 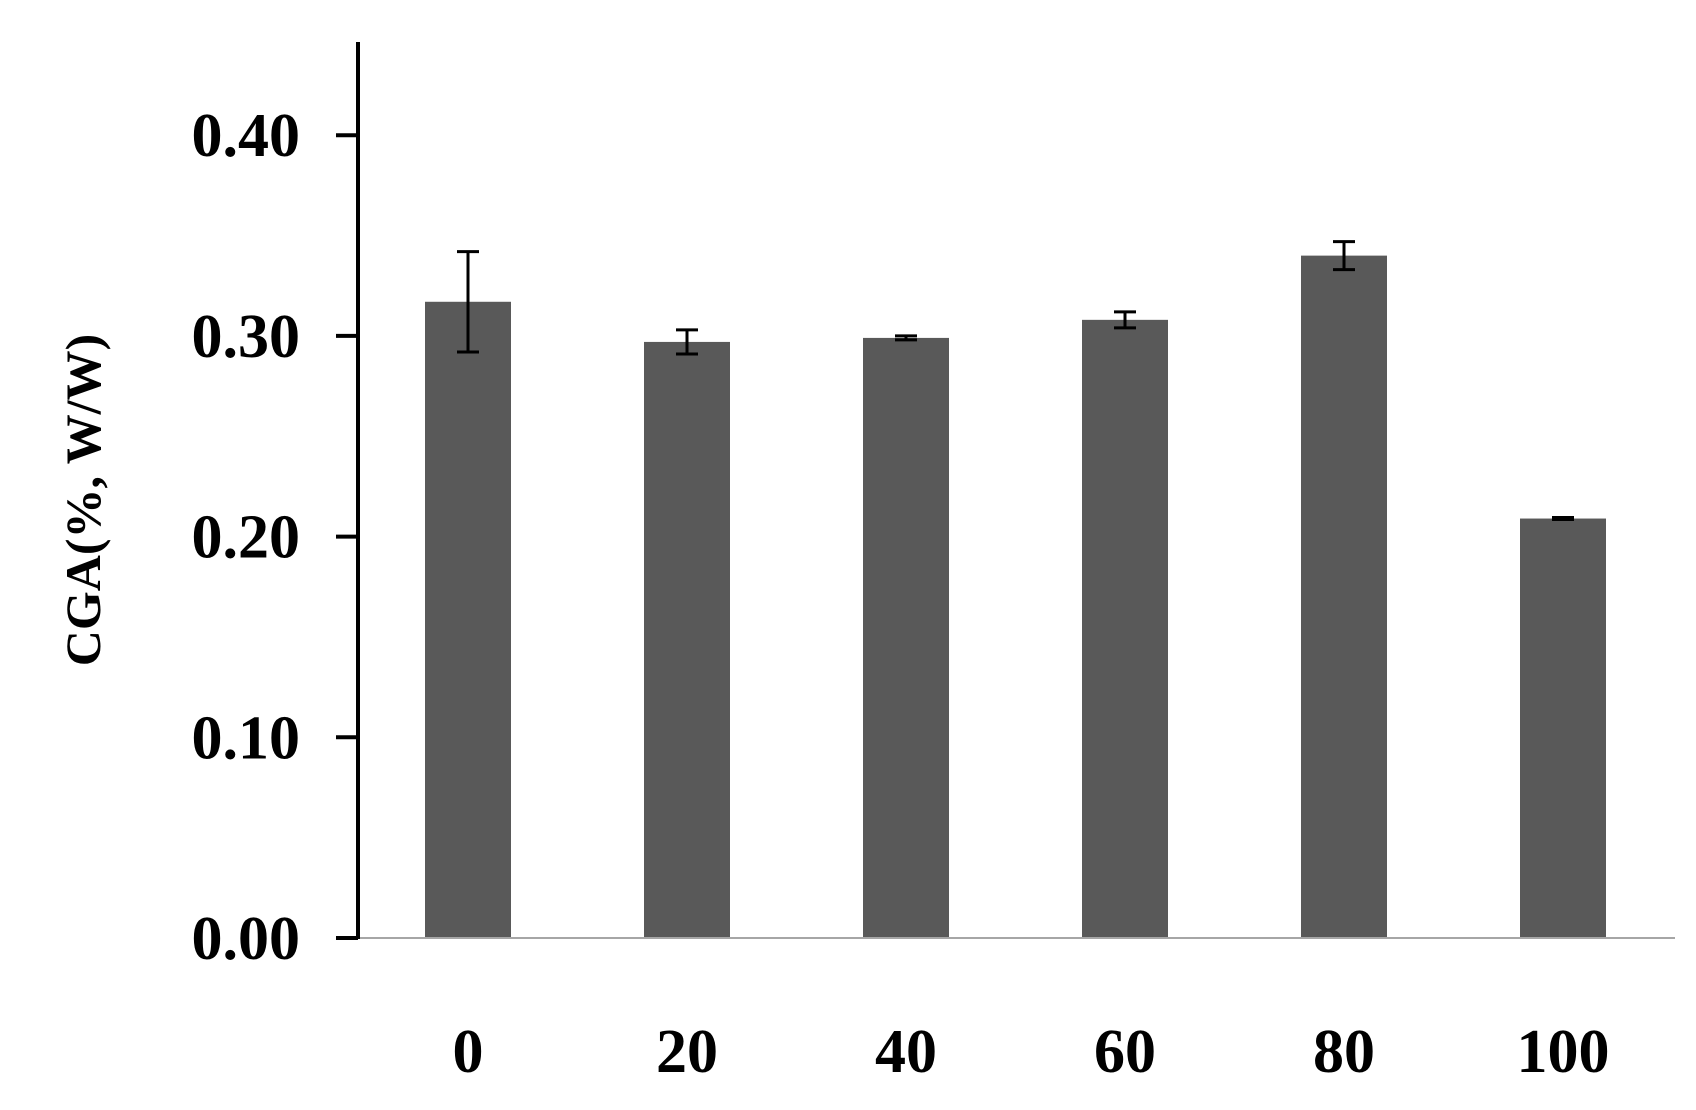 I want to click on y-ticks-layer: 0.00 0.10 0.20 0.30 0.40, so click(x=275, y=537).